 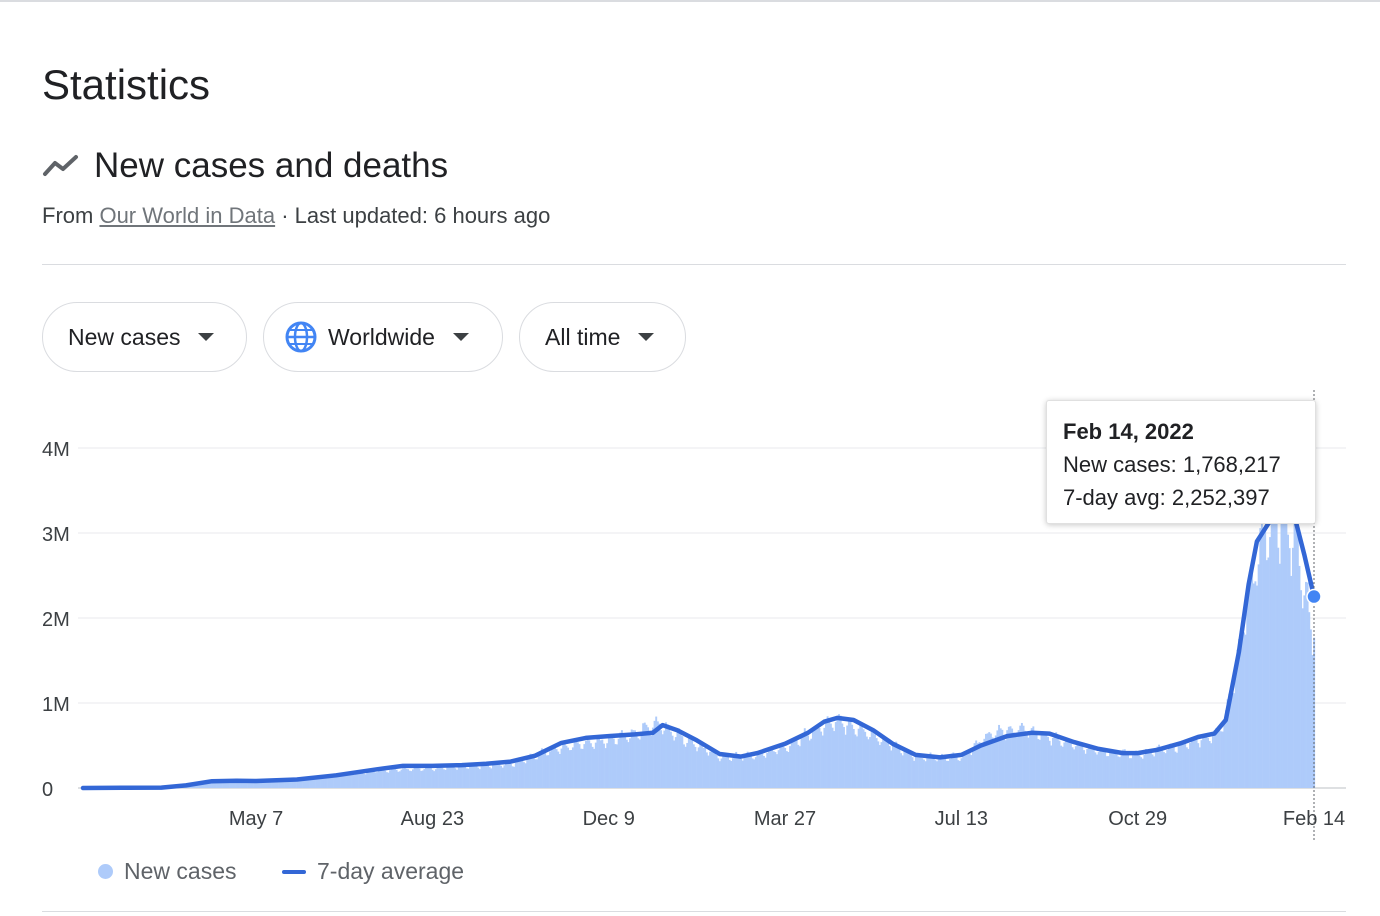 What do you see at coordinates (694, 264) in the screenshot?
I see `section-divider` at bounding box center [694, 264].